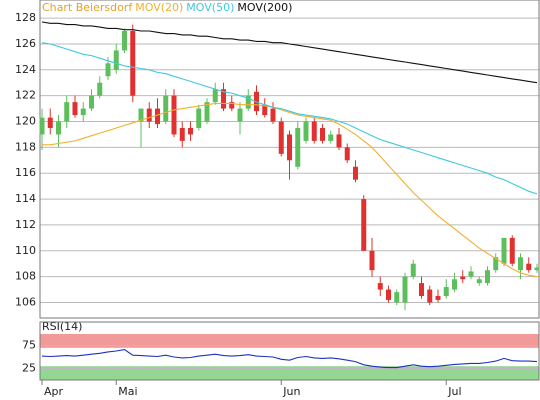 The height and width of the screenshot is (400, 540). I want to click on legend-entry: MOV(200), so click(264, 7).